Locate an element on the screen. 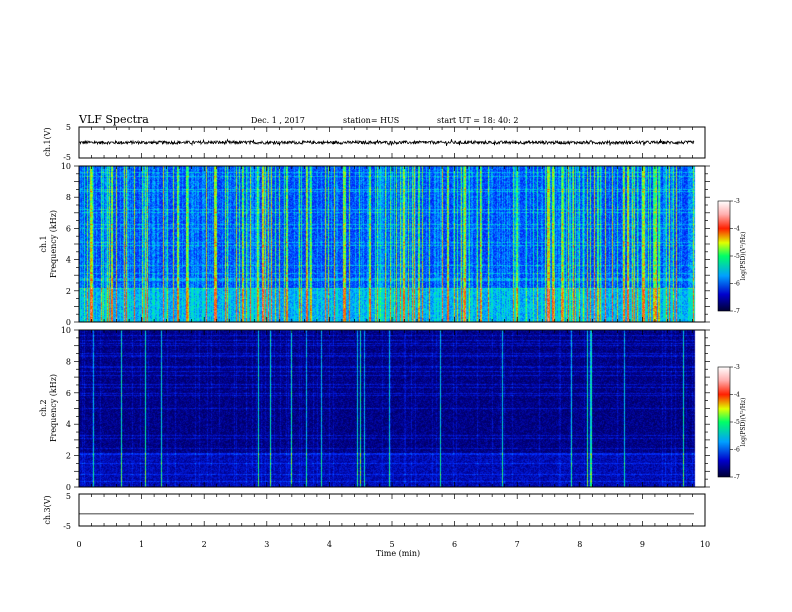 The width and height of the screenshot is (792, 612). ch1-waveform-line is located at coordinates (386, 142).